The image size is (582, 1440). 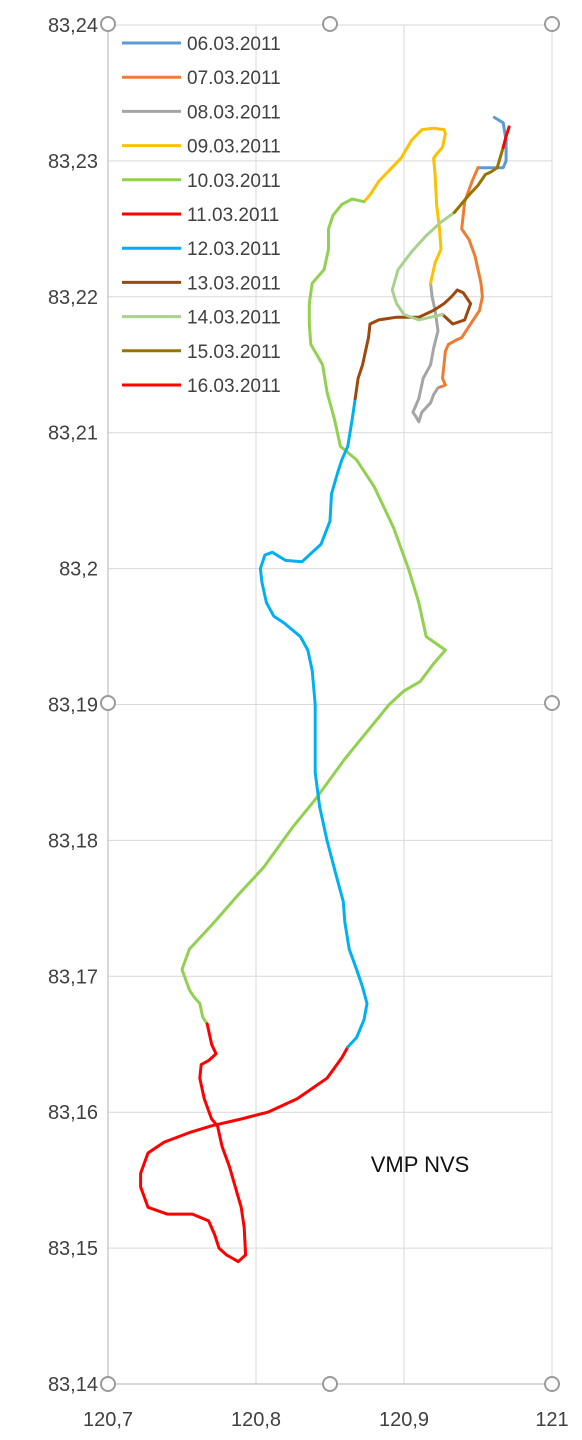 I want to click on chart-annotation: VMP NVS, so click(x=420, y=1164).